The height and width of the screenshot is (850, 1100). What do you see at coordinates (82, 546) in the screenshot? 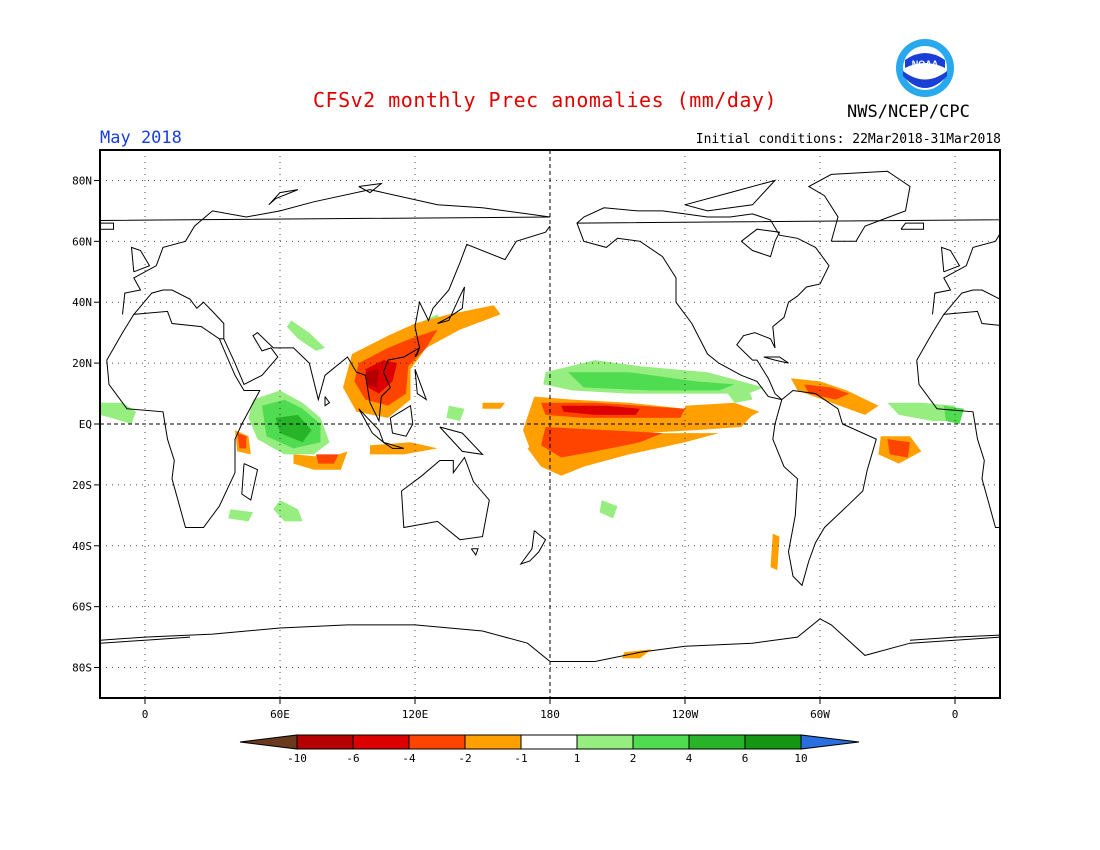
I see `lat-tick-label: 40S` at bounding box center [82, 546].